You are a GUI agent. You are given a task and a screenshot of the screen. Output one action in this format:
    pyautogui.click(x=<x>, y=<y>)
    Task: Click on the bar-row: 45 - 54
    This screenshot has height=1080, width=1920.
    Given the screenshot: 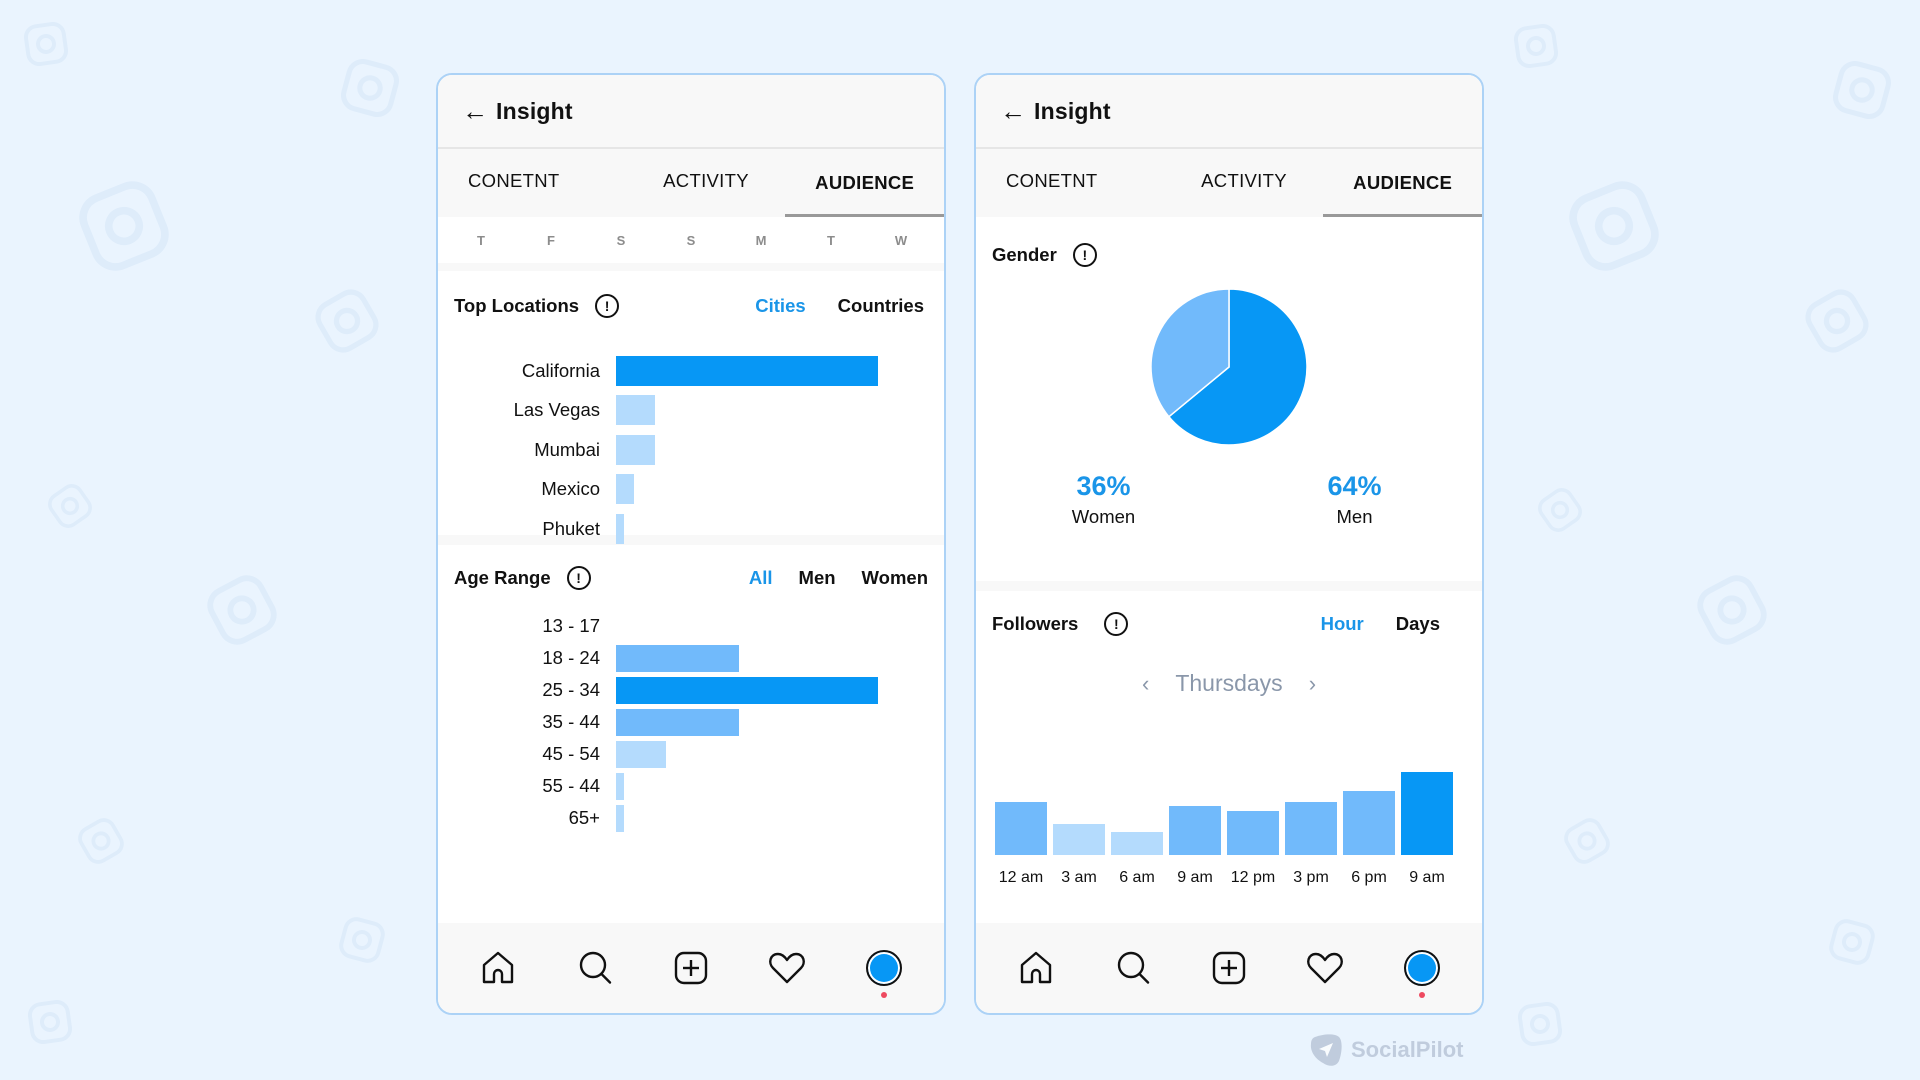 What is the action you would take?
    pyautogui.click(x=691, y=754)
    